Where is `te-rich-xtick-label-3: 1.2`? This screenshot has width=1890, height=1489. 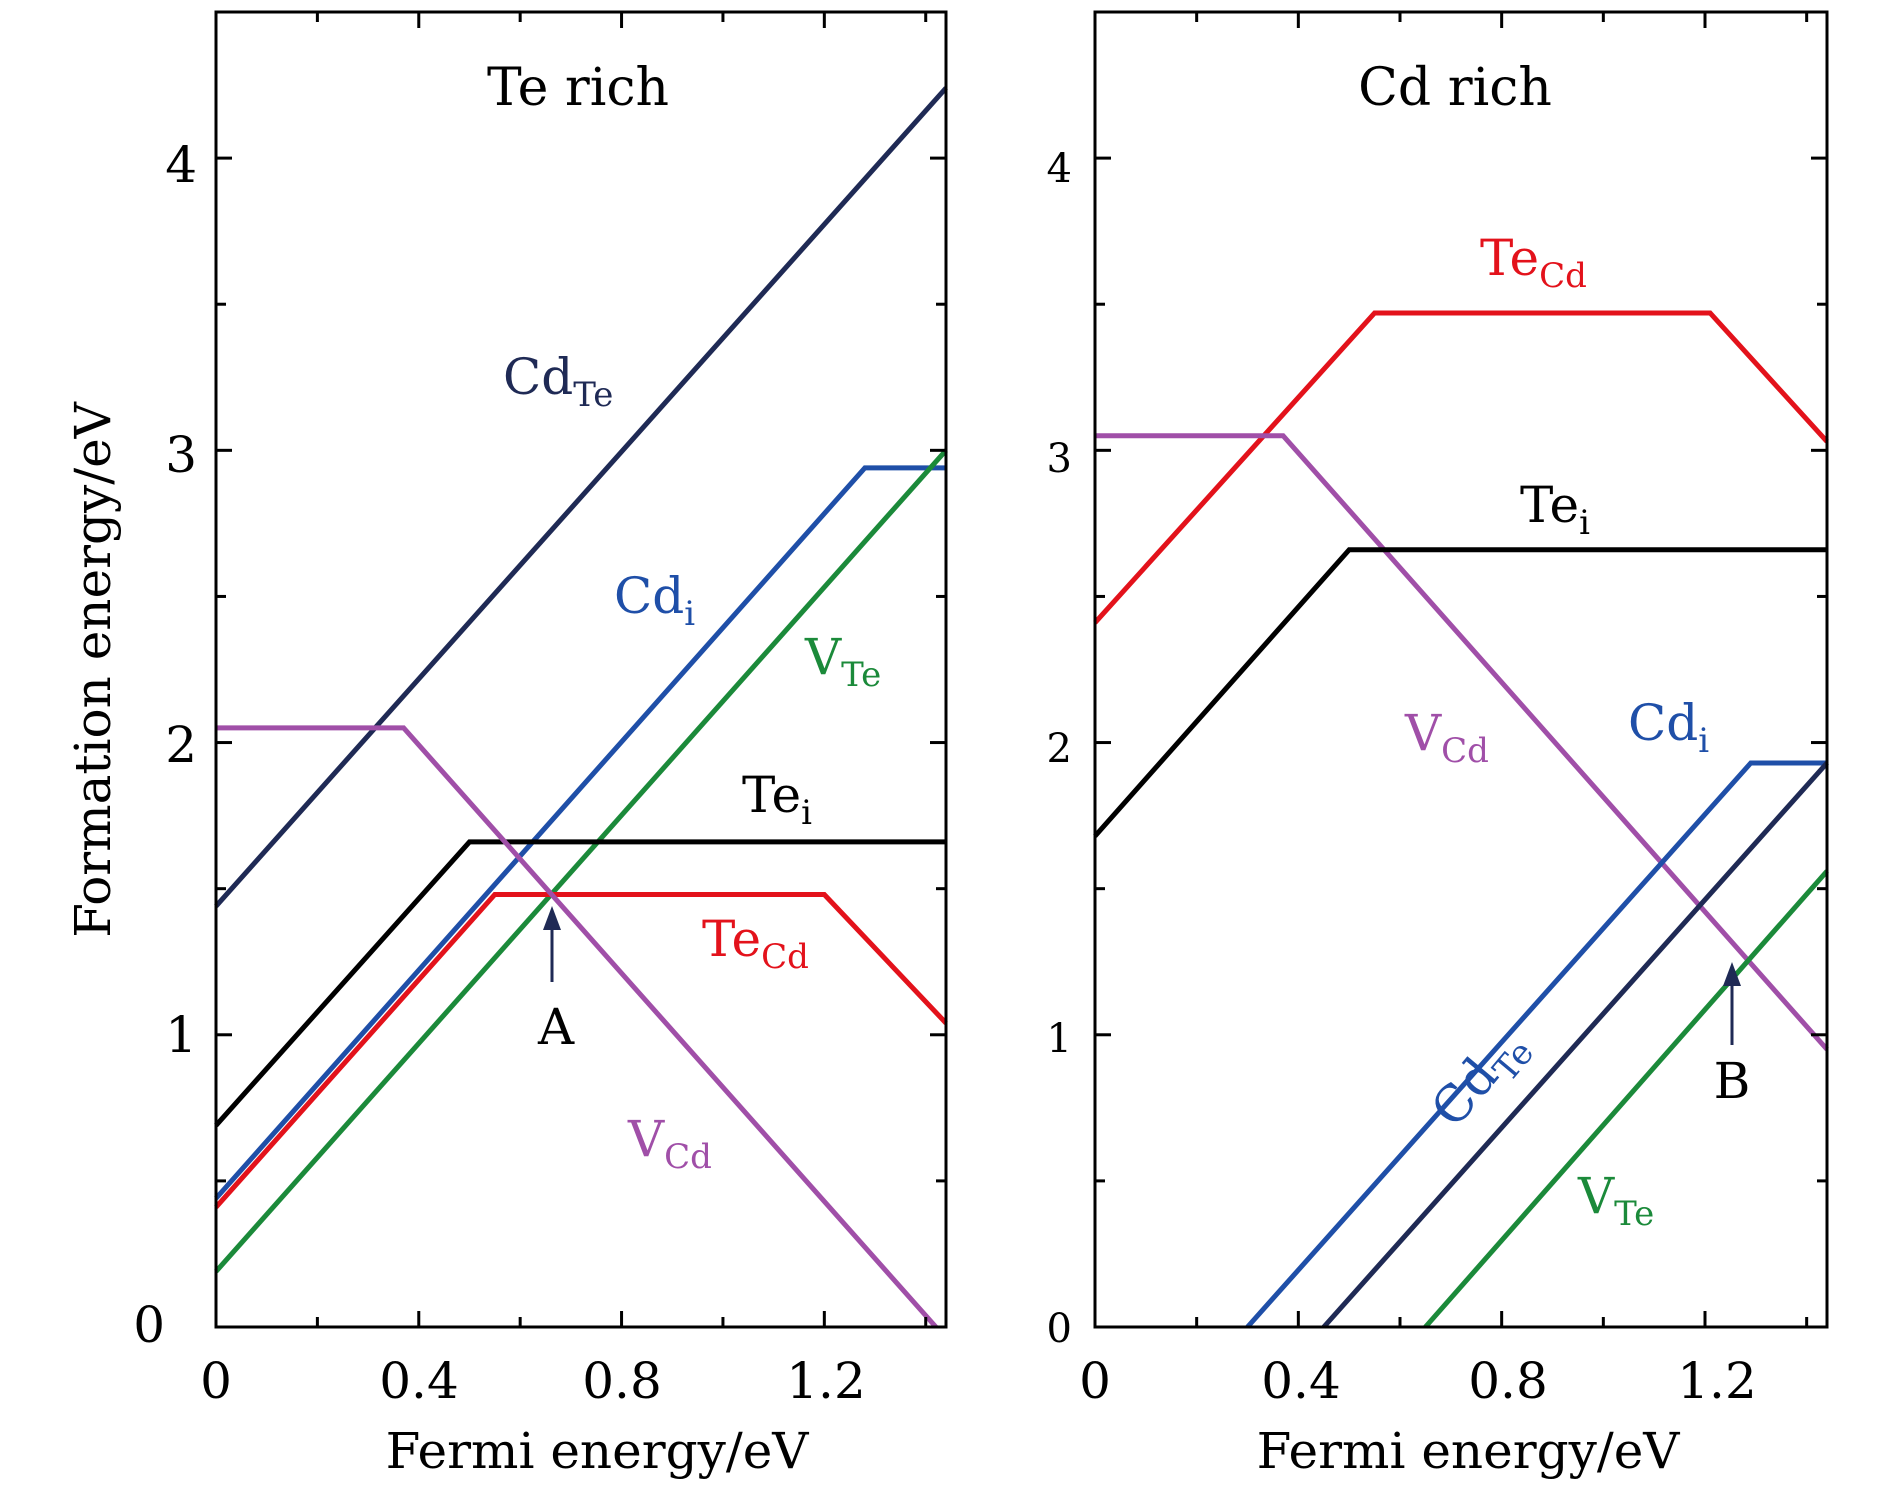 te-rich-xtick-label-3: 1.2 is located at coordinates (826, 1381).